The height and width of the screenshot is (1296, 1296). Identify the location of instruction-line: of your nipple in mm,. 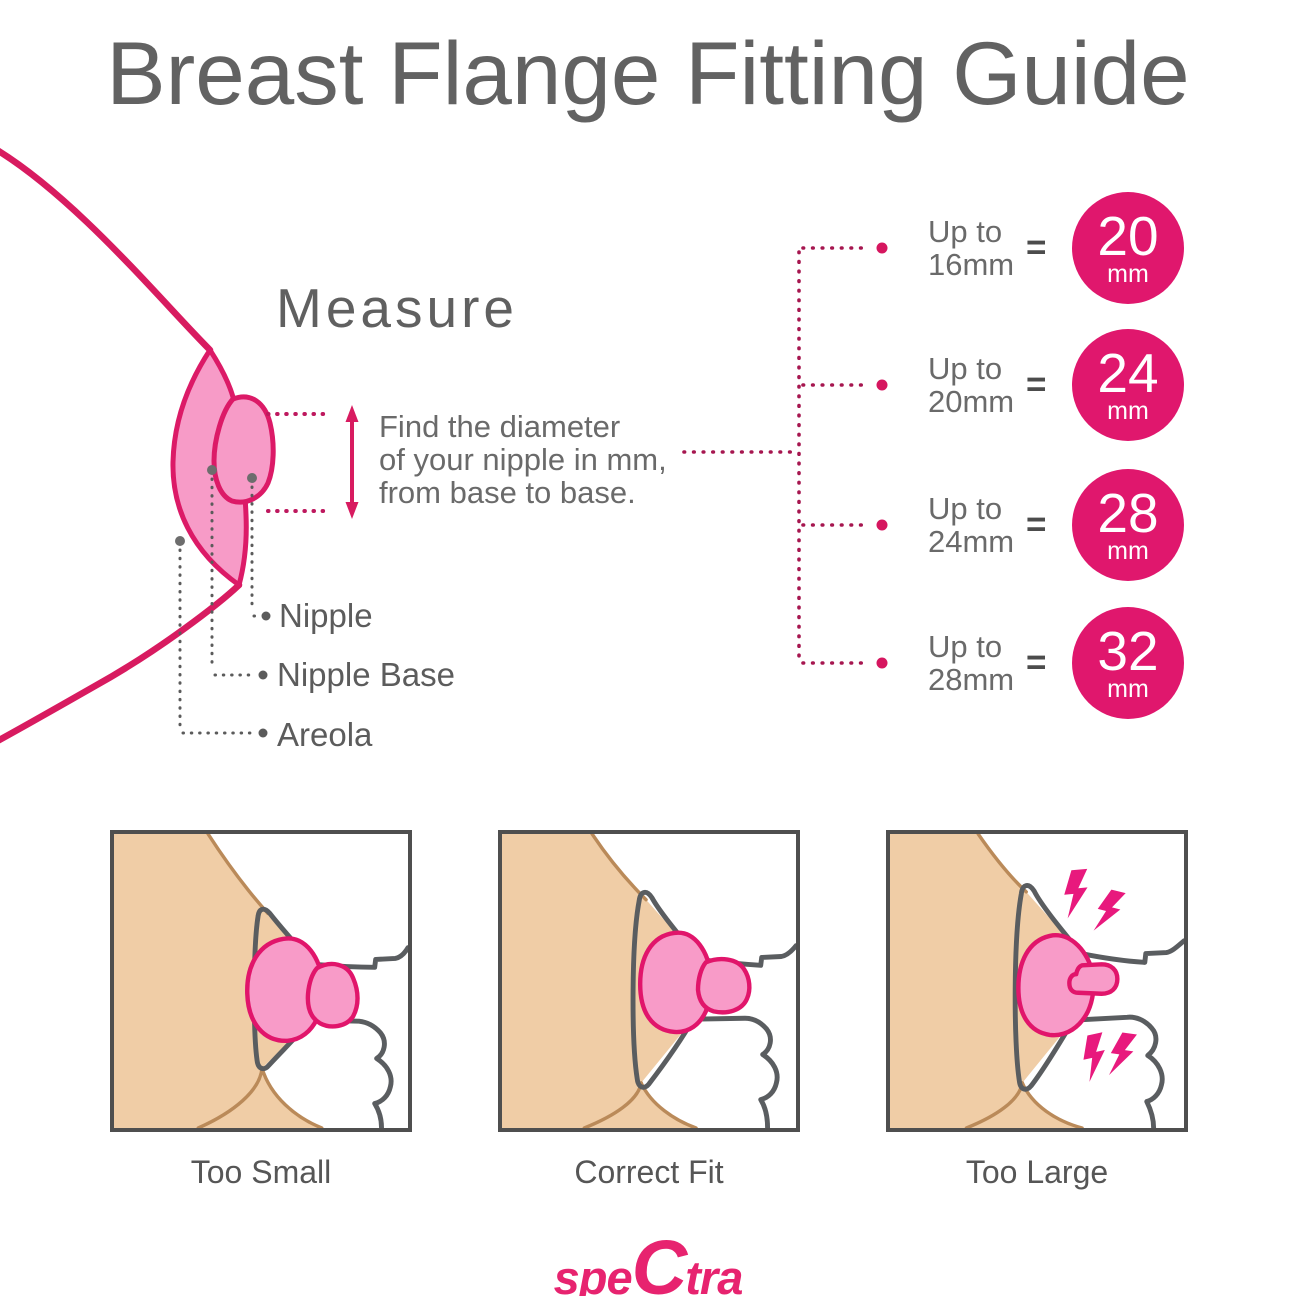
(523, 459).